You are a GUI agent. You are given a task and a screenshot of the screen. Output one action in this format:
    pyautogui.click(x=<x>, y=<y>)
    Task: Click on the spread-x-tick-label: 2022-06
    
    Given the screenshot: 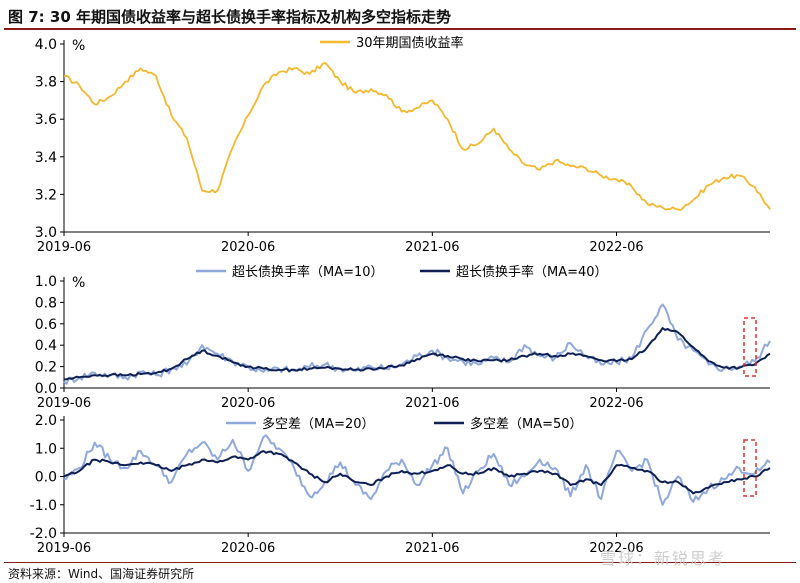 What is the action you would take?
    pyautogui.click(x=616, y=548)
    